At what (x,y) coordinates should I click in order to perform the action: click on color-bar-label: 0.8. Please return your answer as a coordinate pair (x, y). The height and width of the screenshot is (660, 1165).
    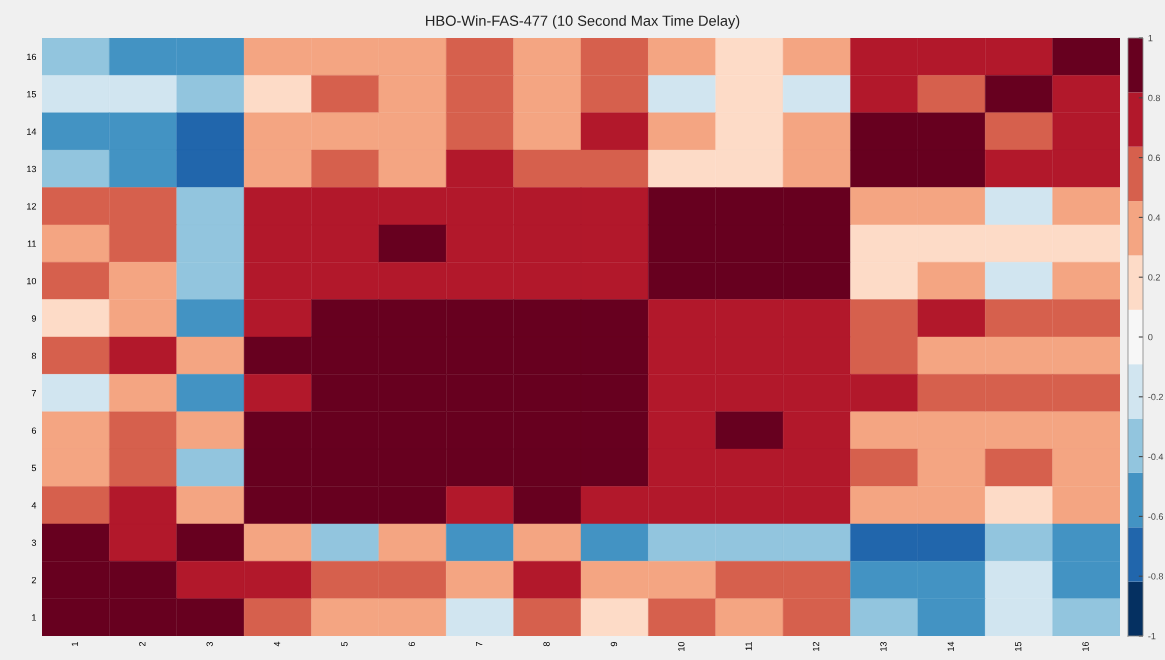
    Looking at the image, I should click on (1154, 98).